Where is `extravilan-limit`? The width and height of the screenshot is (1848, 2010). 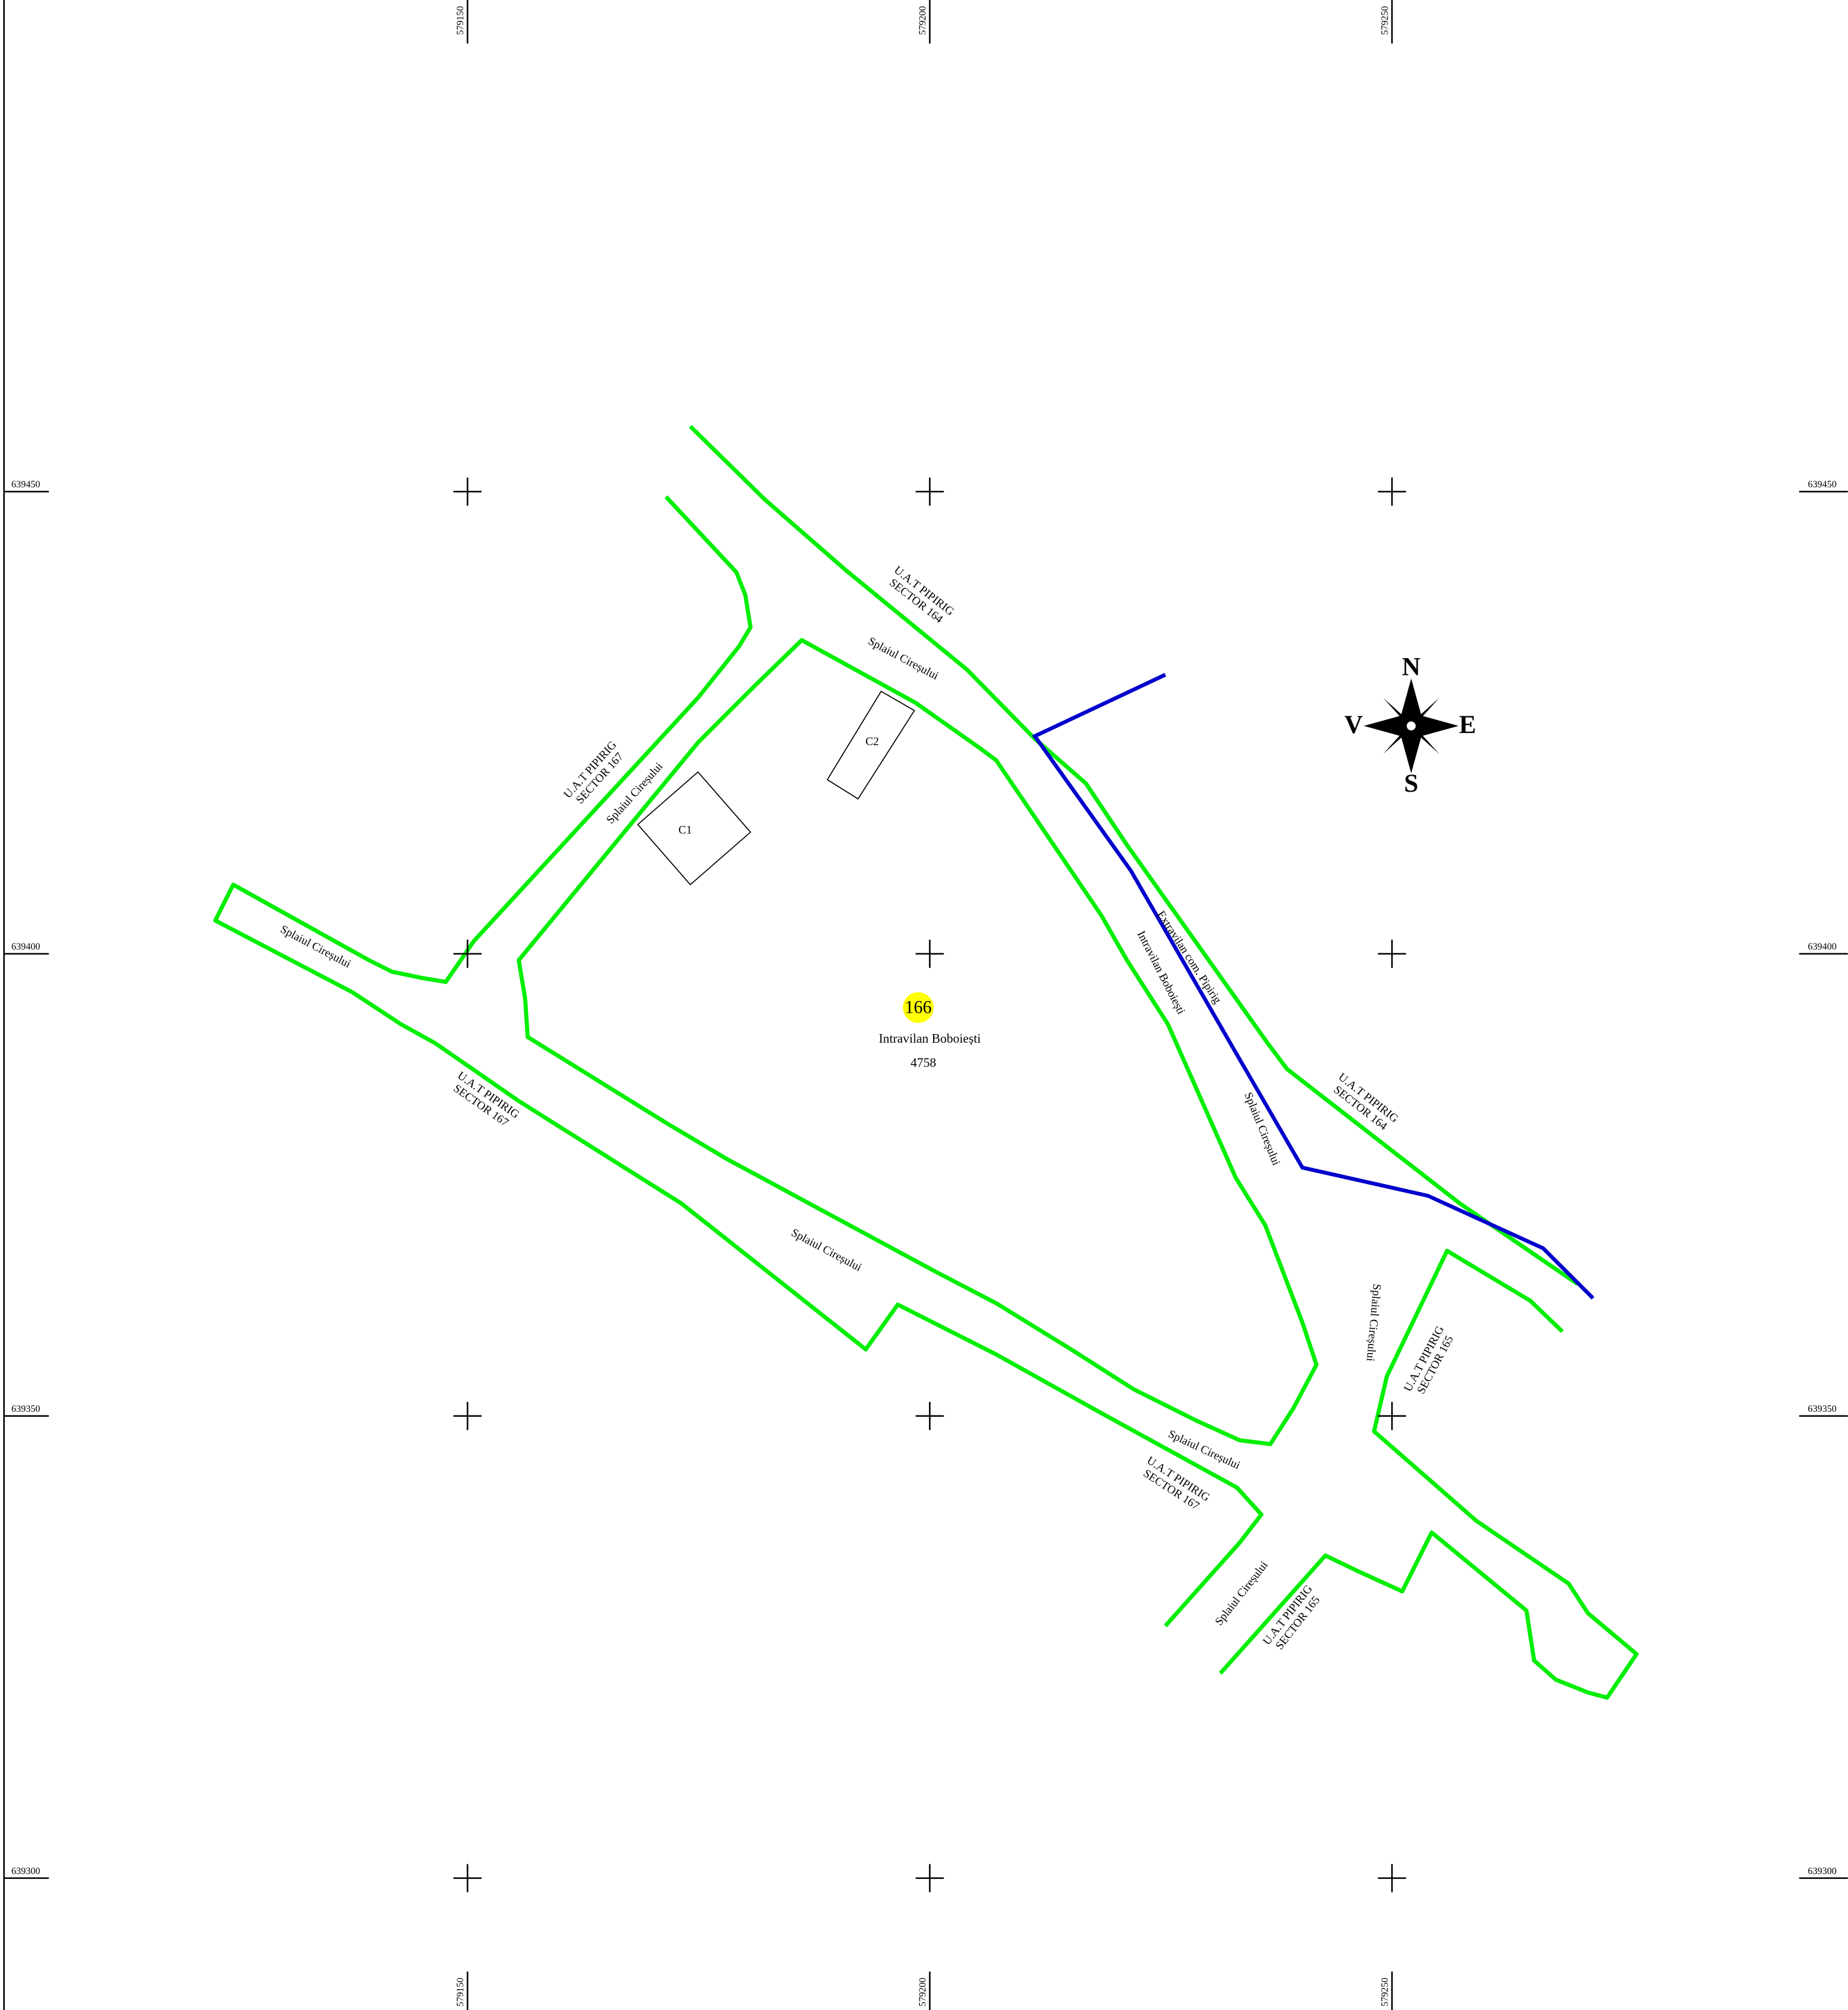 extravilan-limit is located at coordinates (1313, 986).